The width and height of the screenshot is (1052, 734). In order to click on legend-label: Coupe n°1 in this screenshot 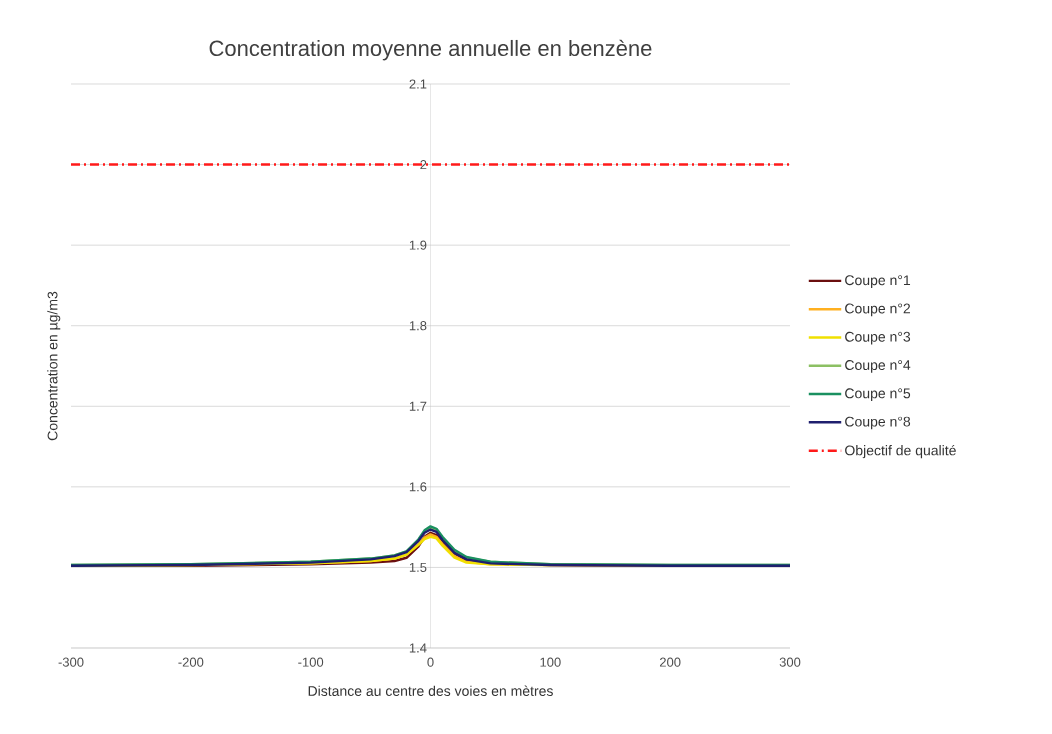, I will do `click(878, 281)`.